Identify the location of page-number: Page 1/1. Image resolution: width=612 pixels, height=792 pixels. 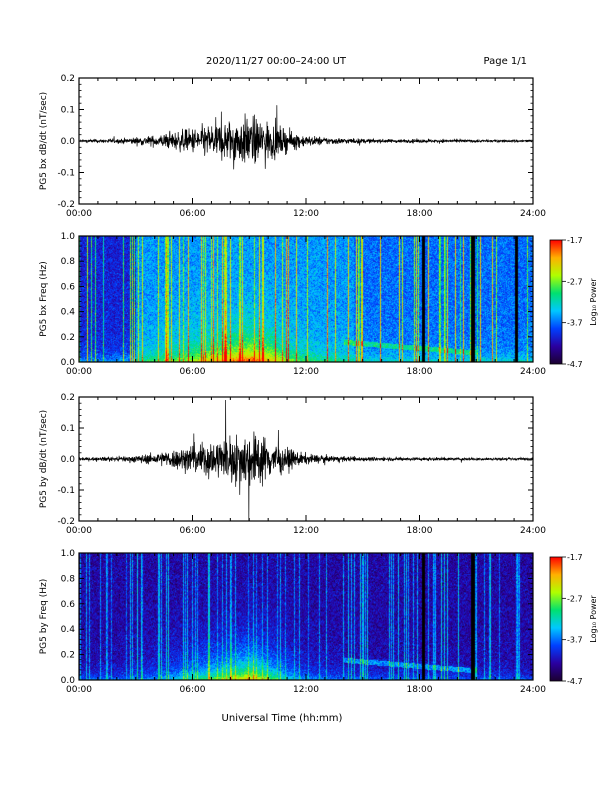
(505, 61).